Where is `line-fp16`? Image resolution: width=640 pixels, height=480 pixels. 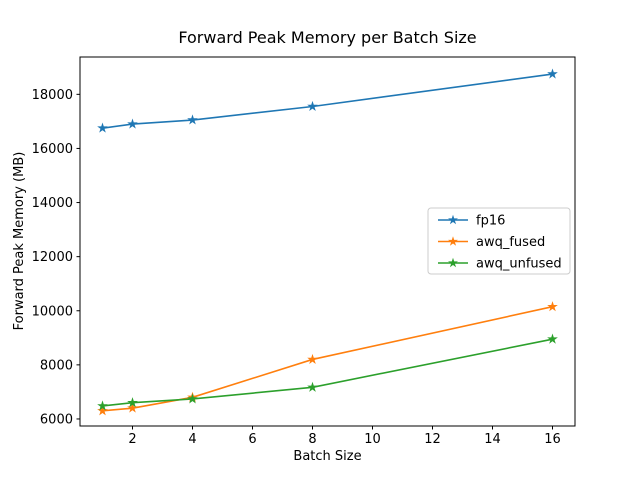
line-fp16 is located at coordinates (327, 101).